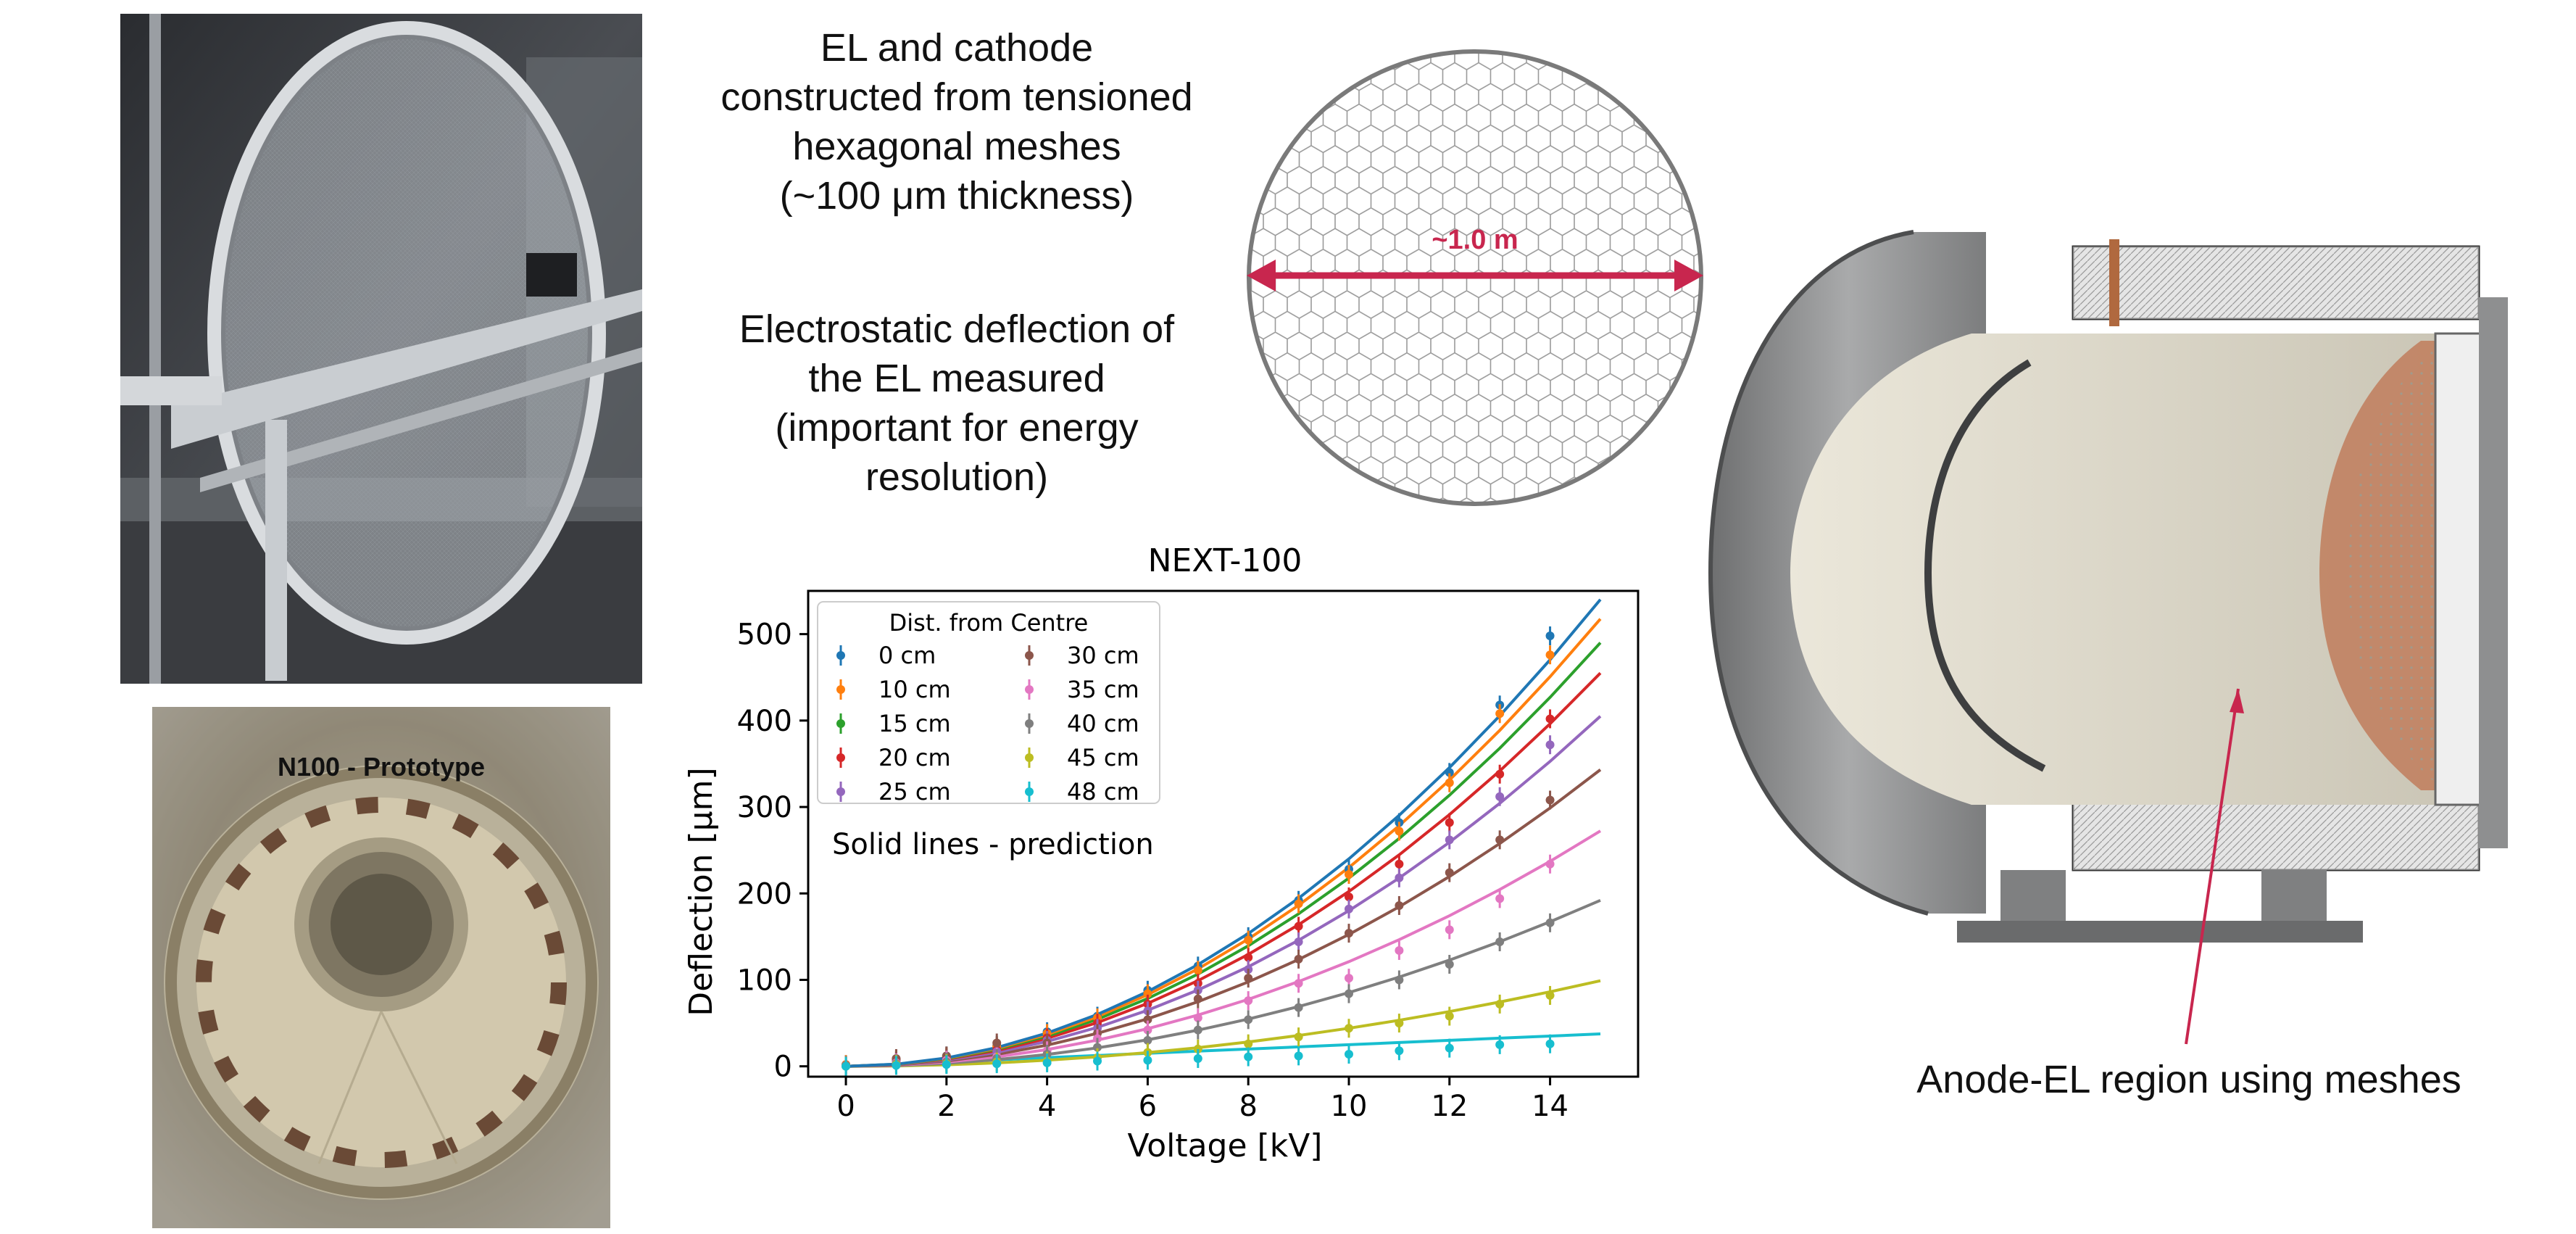  Describe the element at coordinates (989, 623) in the screenshot. I see `legend-title: Dist. from Centre` at that location.